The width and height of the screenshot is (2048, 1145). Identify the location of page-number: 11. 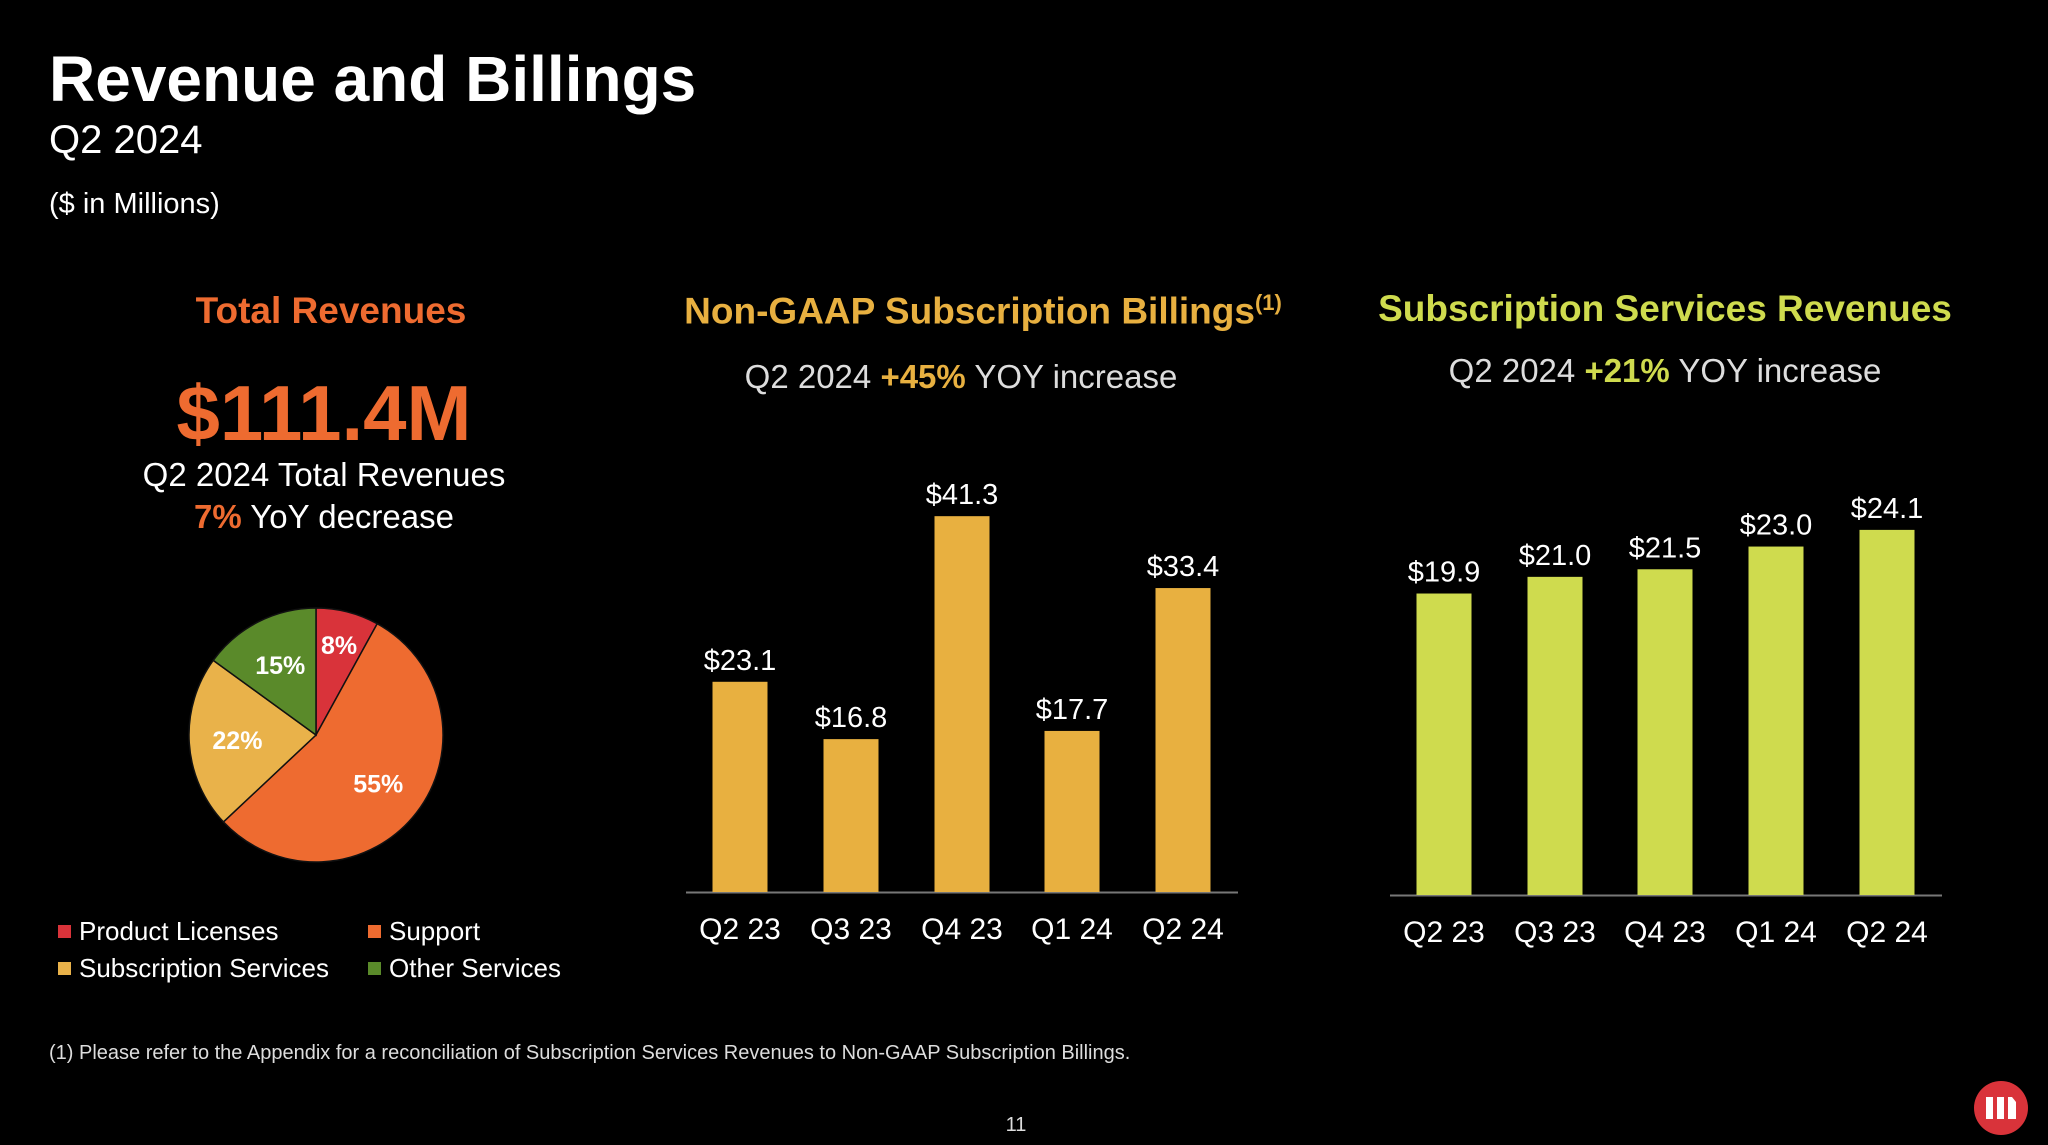
(1016, 1125).